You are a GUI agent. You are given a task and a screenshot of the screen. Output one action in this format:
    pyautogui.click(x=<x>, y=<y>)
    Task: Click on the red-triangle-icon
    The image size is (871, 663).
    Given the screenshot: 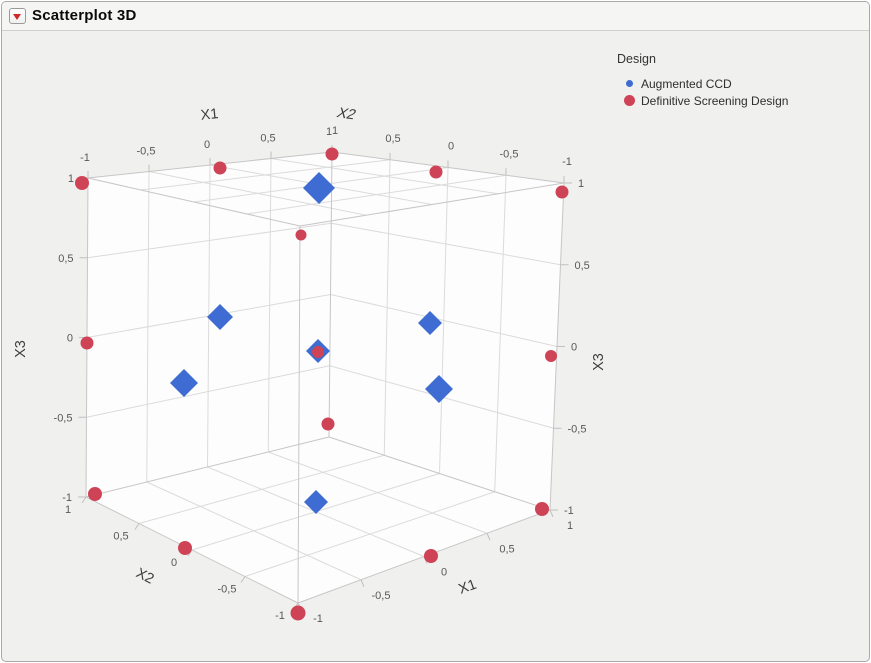 What is the action you would take?
    pyautogui.click(x=17, y=17)
    